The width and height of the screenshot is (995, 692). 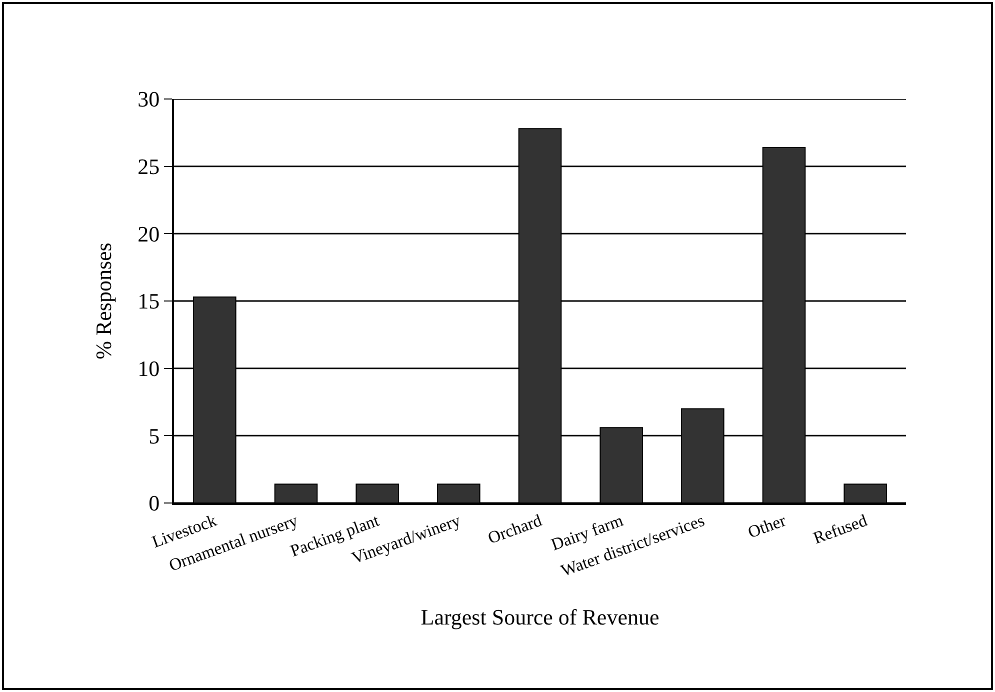 What do you see at coordinates (154, 435) in the screenshot?
I see `y-tick-label: 5` at bounding box center [154, 435].